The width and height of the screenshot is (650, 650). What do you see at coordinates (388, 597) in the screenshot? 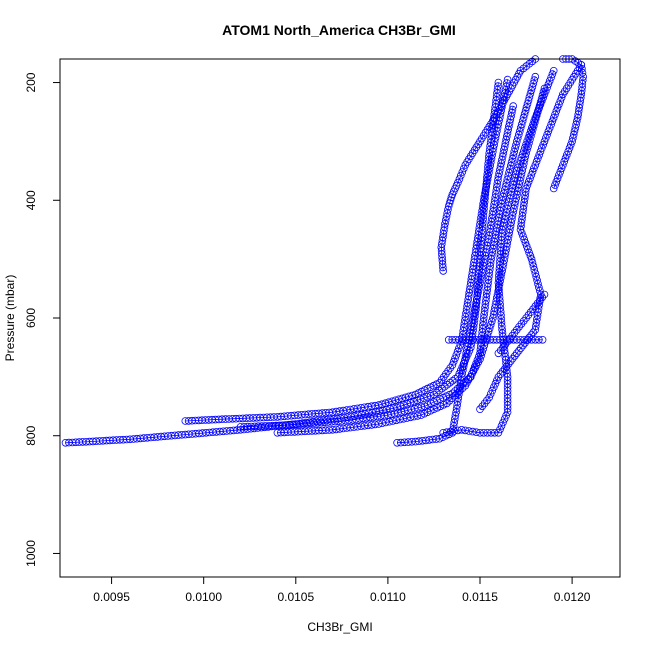
I see `x-tick-label: 0.0110` at bounding box center [388, 597].